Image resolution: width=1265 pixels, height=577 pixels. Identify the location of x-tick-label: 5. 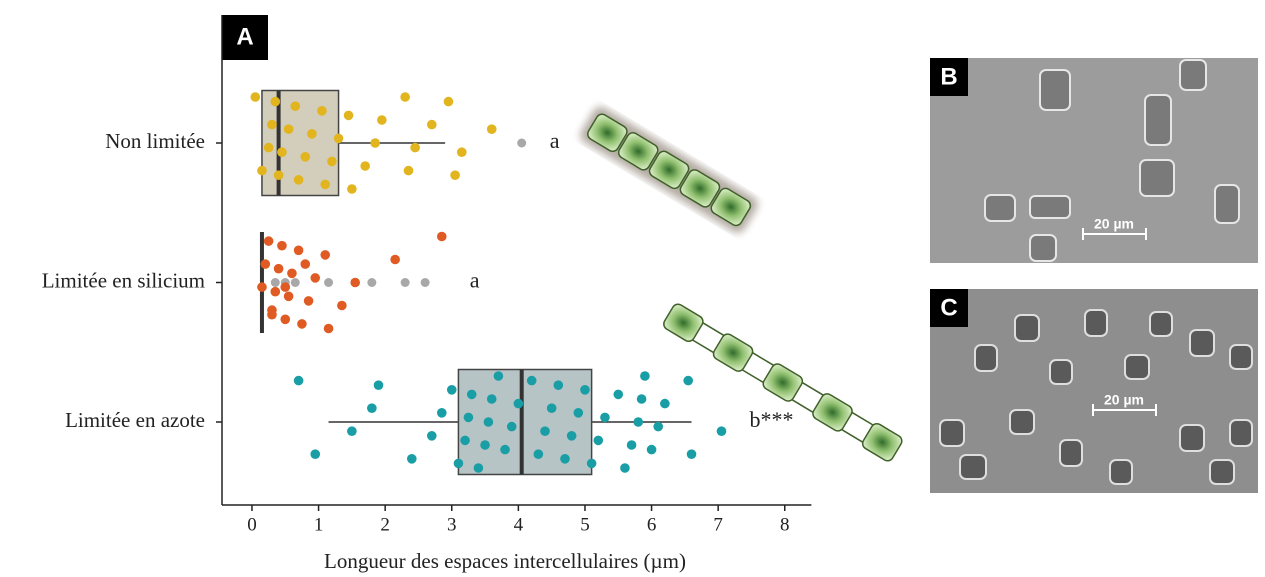
(585, 524).